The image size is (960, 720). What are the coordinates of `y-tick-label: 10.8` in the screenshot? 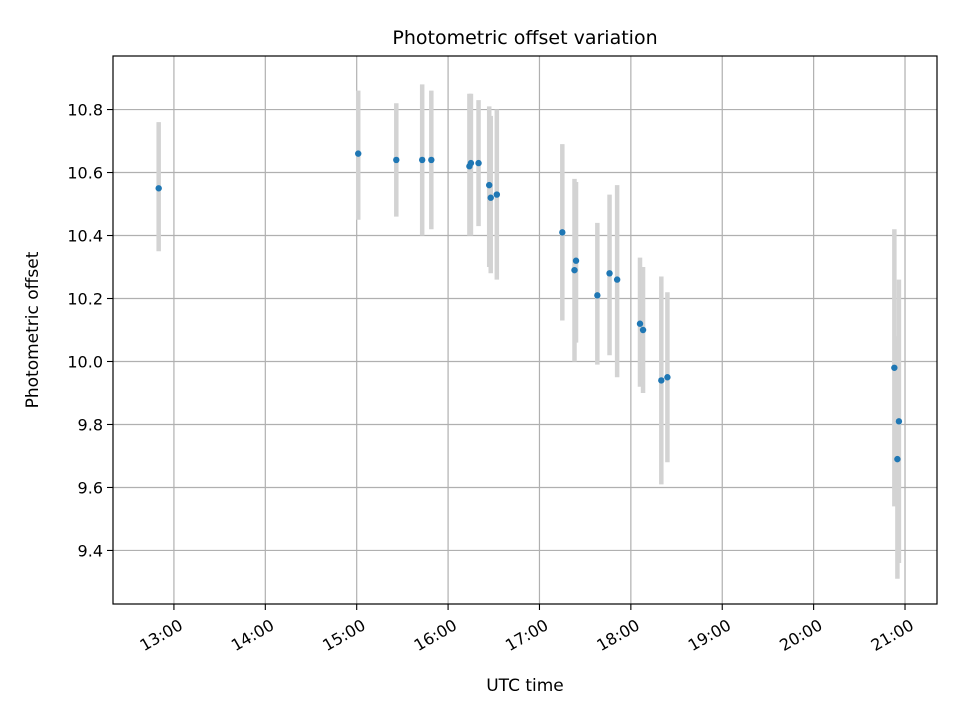 It's located at (85, 110).